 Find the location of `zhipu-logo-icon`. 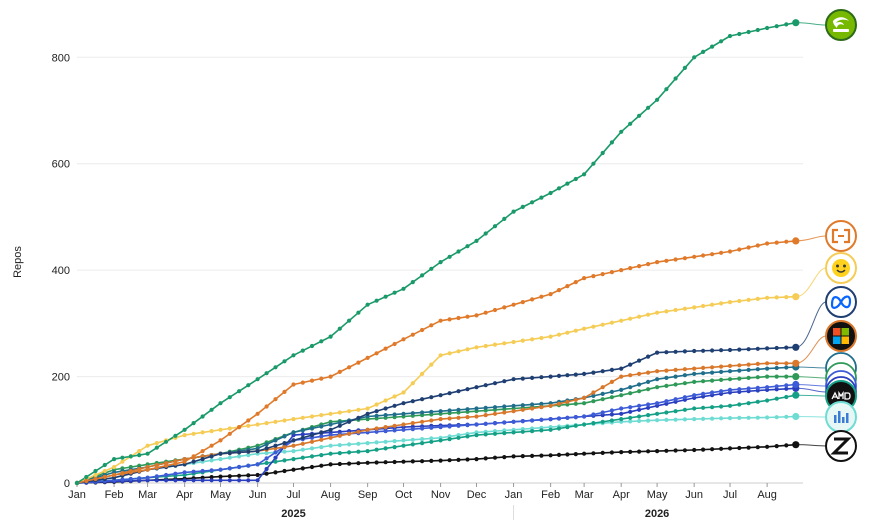

zhipu-logo-icon is located at coordinates (841, 446).